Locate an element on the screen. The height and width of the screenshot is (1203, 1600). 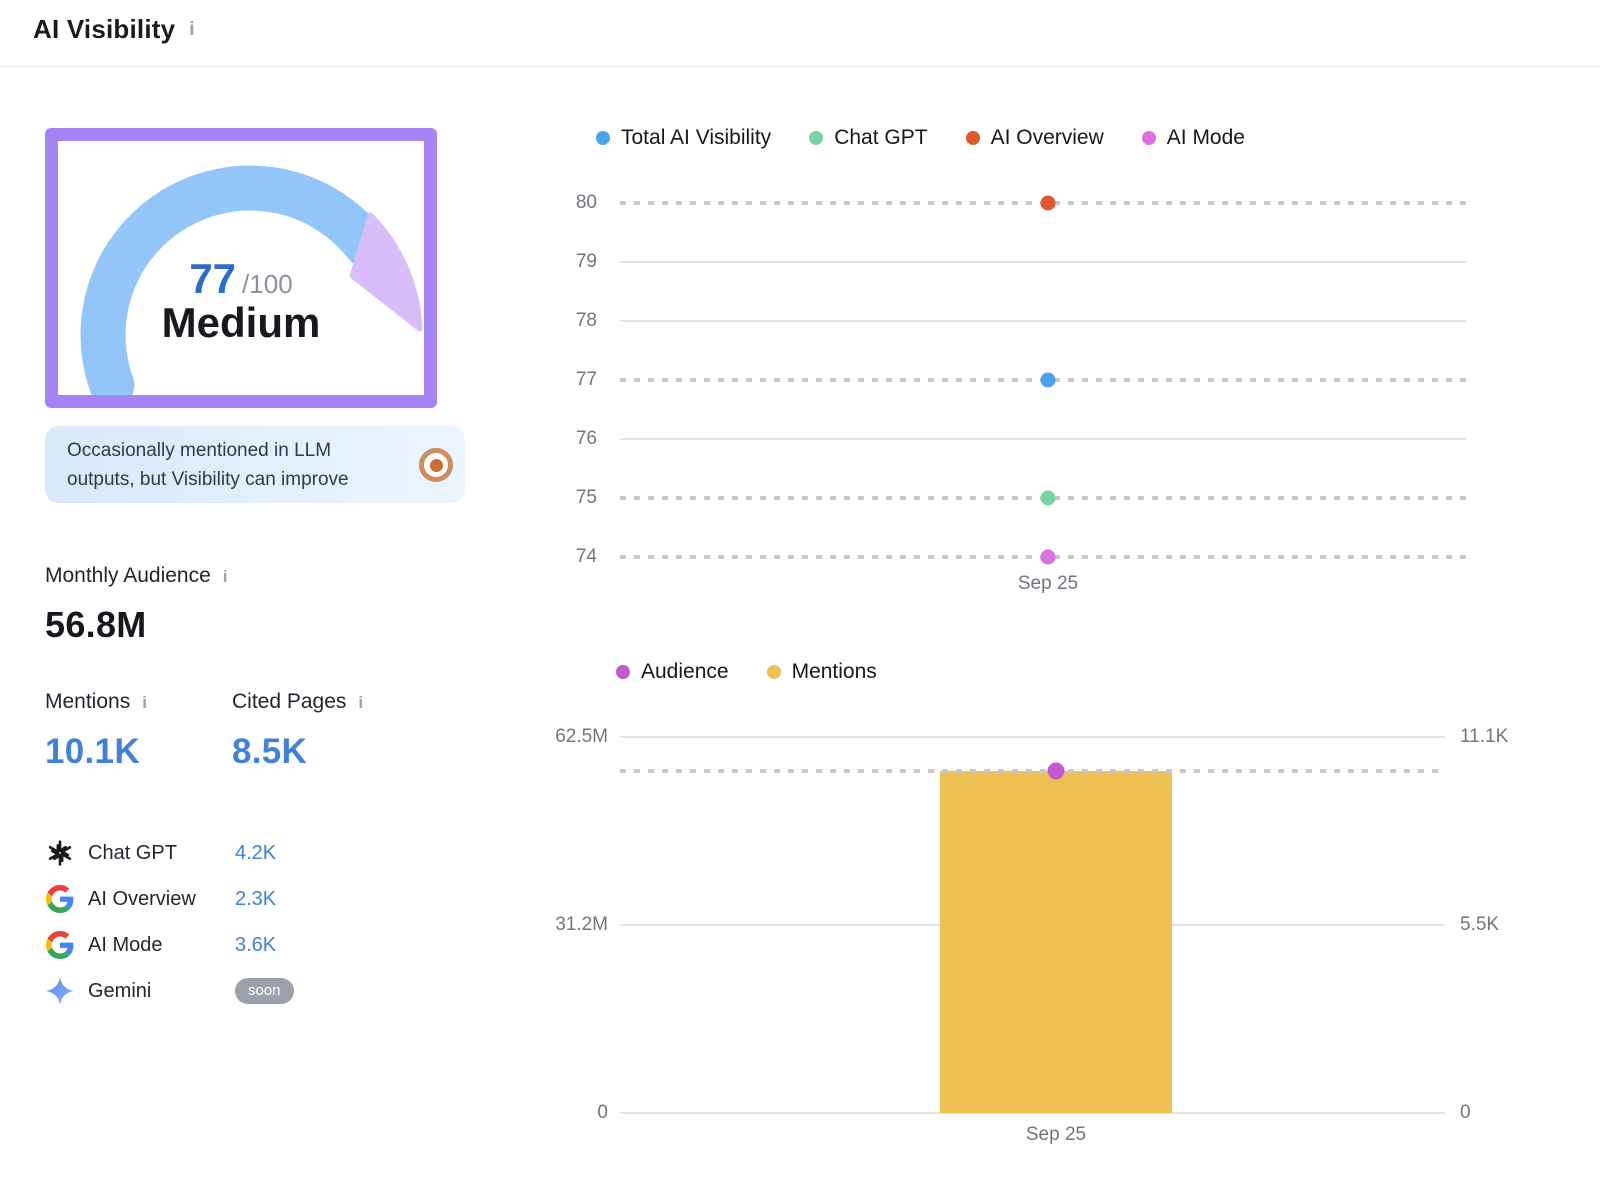
legend-item: Total AI Visibility is located at coordinates (683, 138).